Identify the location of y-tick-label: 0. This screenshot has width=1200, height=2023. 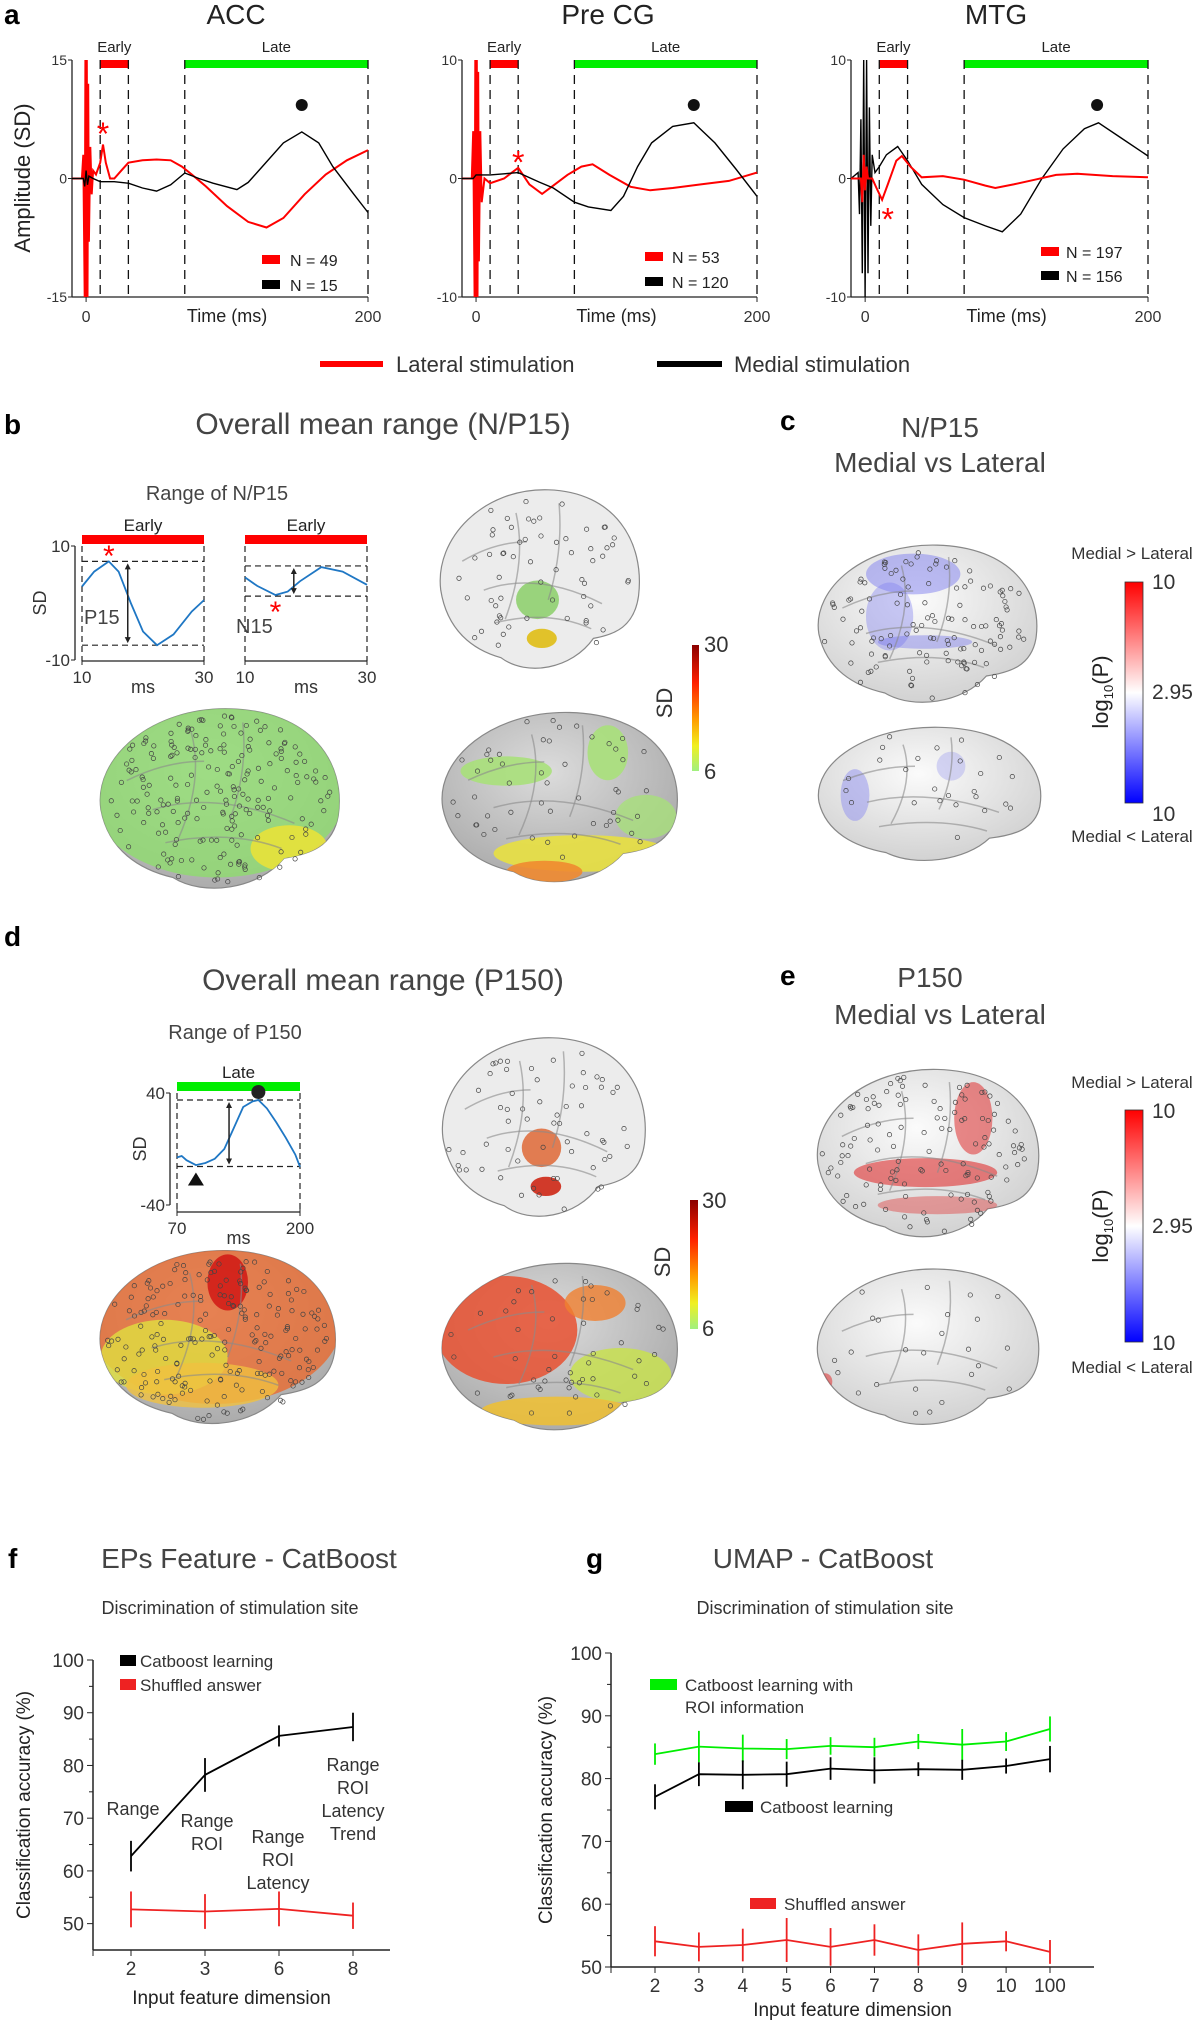
(453, 179).